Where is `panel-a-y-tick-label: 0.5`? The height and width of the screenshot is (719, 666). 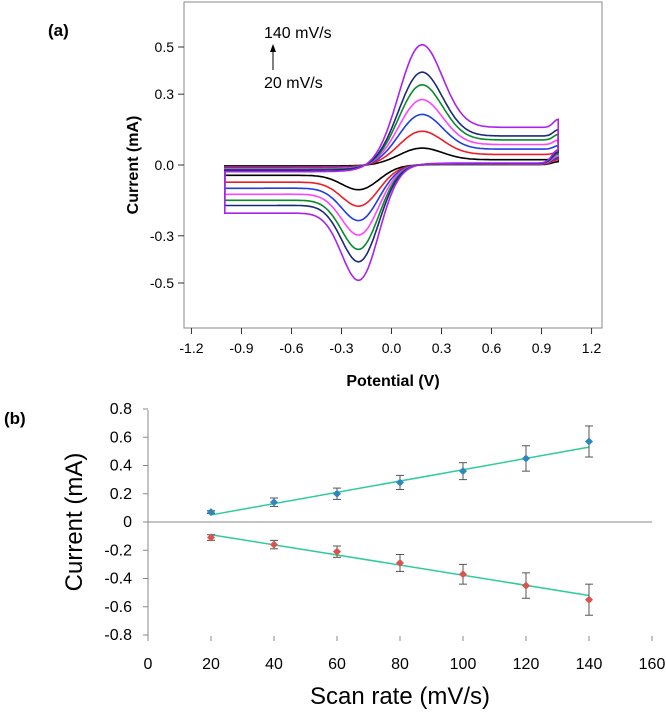
panel-a-y-tick-label: 0.5 is located at coordinates (165, 47).